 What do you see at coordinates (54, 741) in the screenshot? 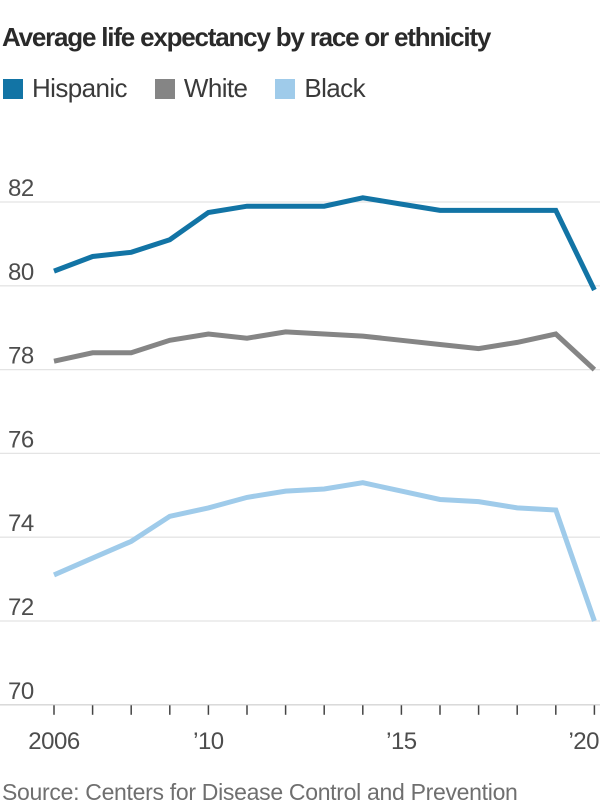
I see `x-axis-label-2006: 2006` at bounding box center [54, 741].